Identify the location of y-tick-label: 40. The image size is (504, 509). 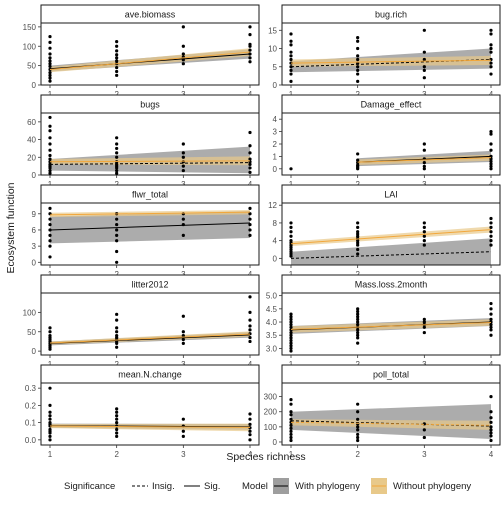
(31, 140).